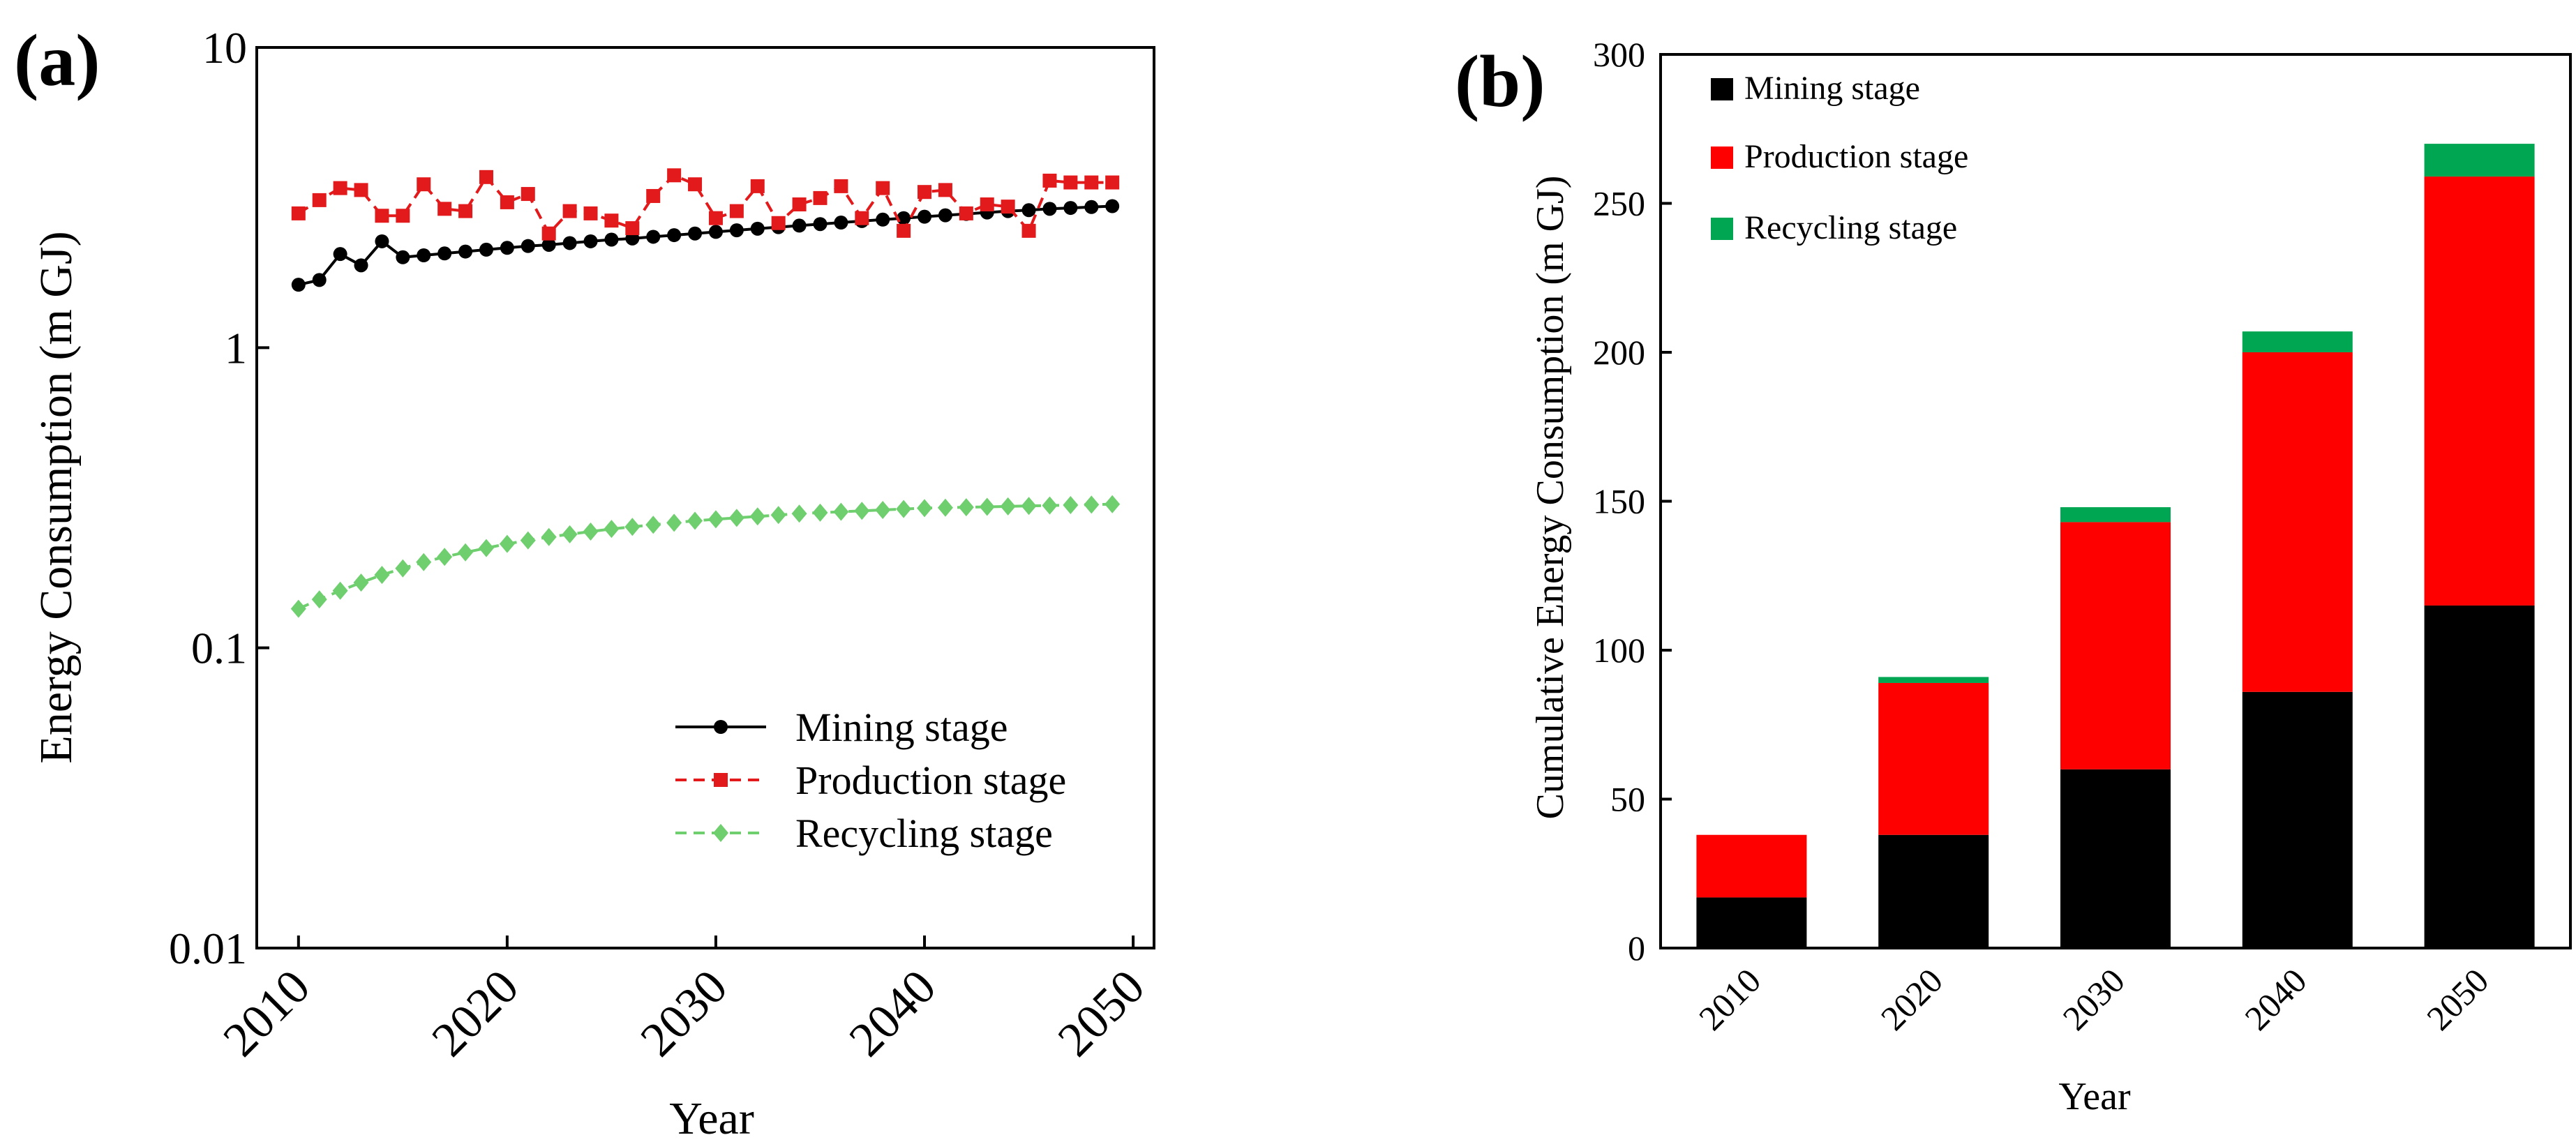 This screenshot has height=1142, width=2576. What do you see at coordinates (1933, 812) in the screenshot?
I see `bar-stack-2020` at bounding box center [1933, 812].